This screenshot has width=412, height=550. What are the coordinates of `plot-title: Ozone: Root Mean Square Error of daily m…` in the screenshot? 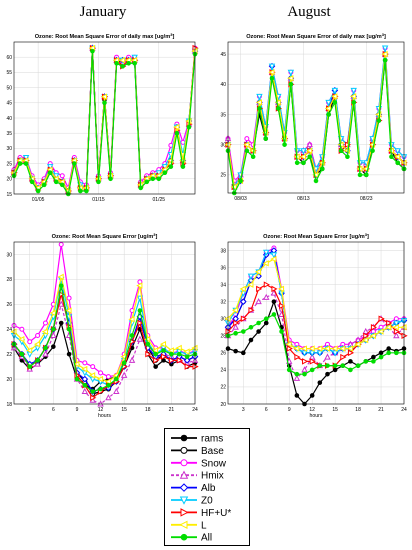 It's located at (105, 36).